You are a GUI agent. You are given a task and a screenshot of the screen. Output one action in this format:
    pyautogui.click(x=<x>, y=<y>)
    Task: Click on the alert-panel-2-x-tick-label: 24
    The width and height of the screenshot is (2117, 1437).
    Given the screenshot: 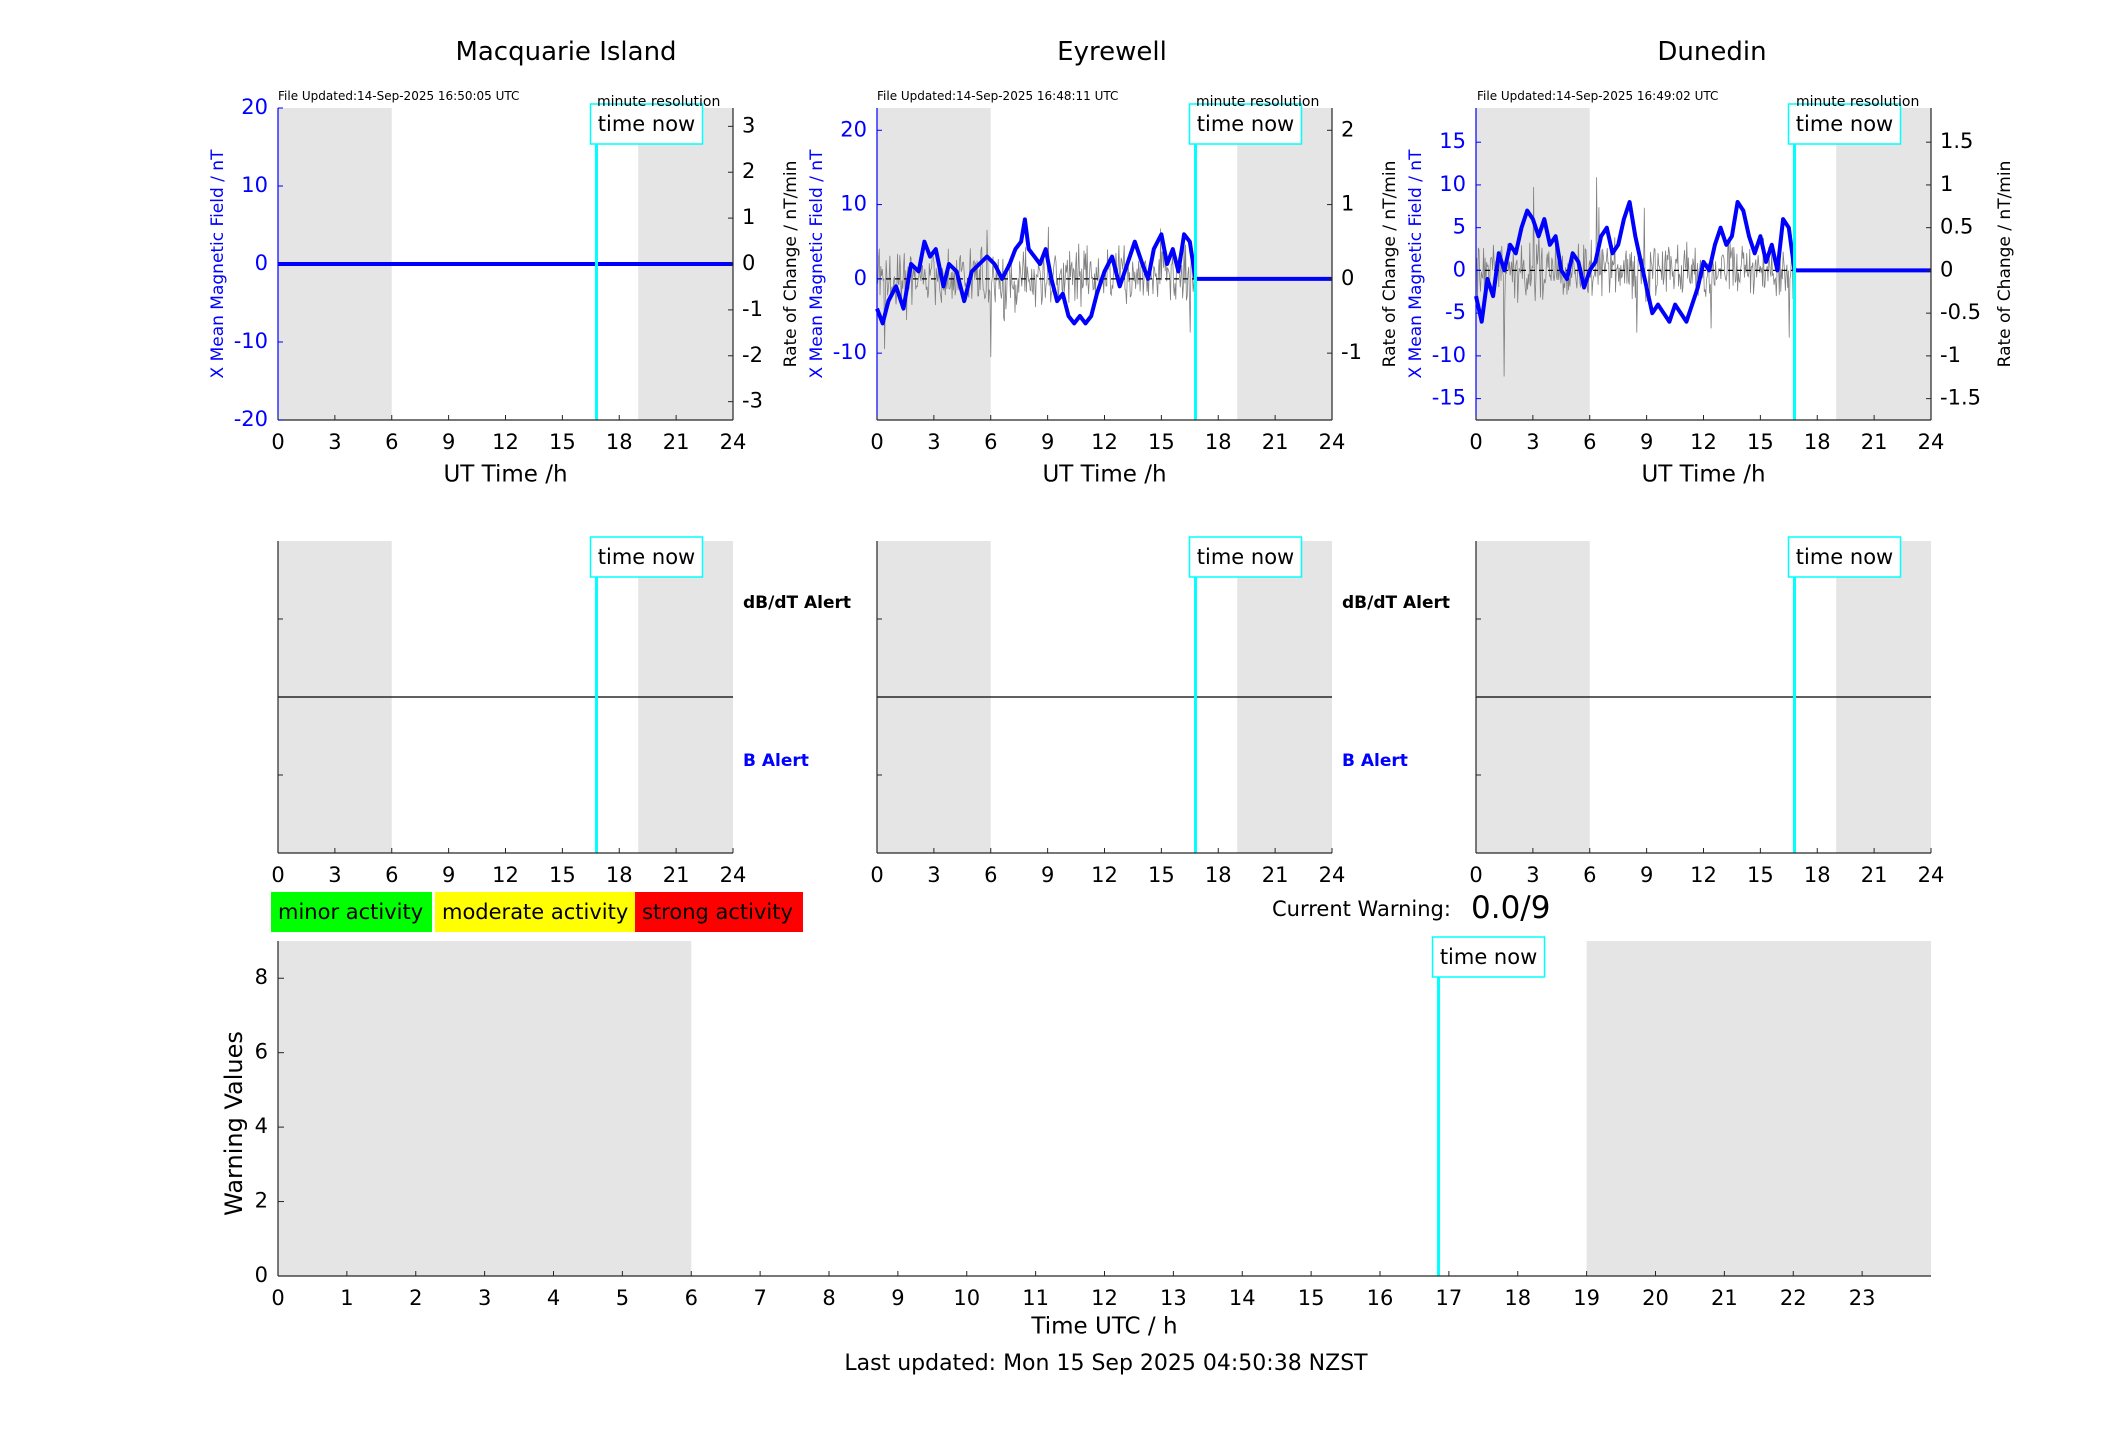 What is the action you would take?
    pyautogui.click(x=1931, y=875)
    